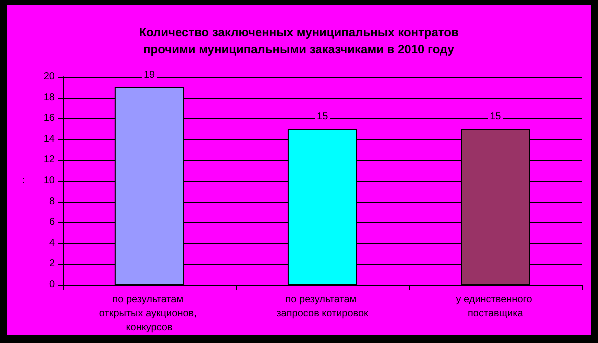 The width and height of the screenshot is (598, 343). What do you see at coordinates (52, 202) in the screenshot?
I see `y-tick-label: 8` at bounding box center [52, 202].